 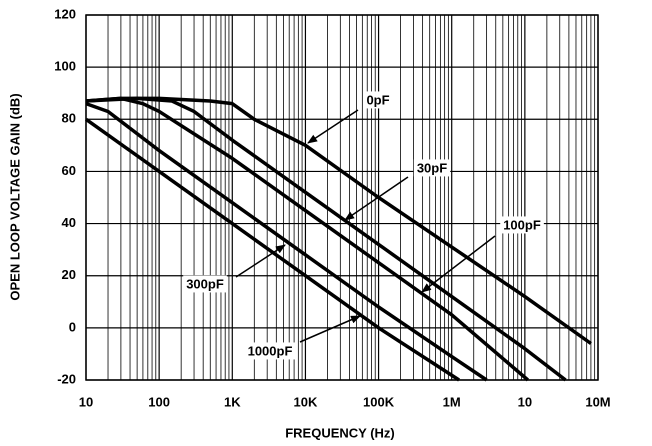 I want to click on series-label: 30pF, so click(x=432, y=167).